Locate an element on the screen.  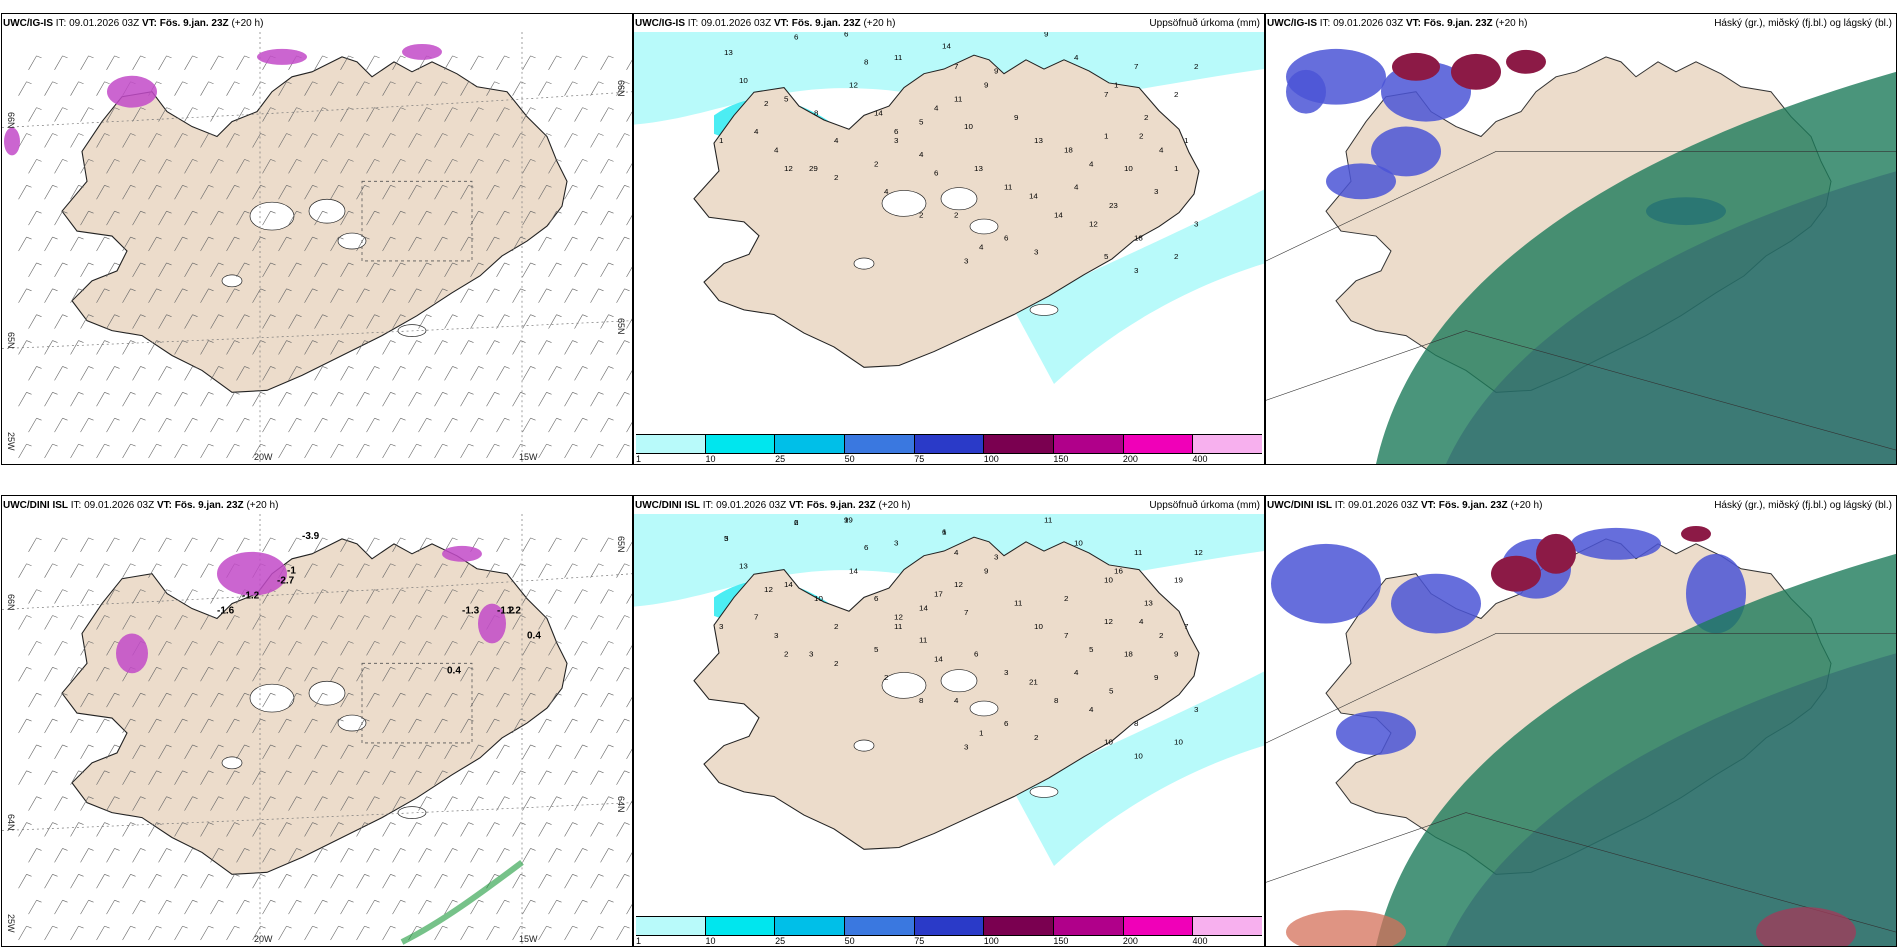
colorbar-tick-label: 1 is located at coordinates (639, 459).